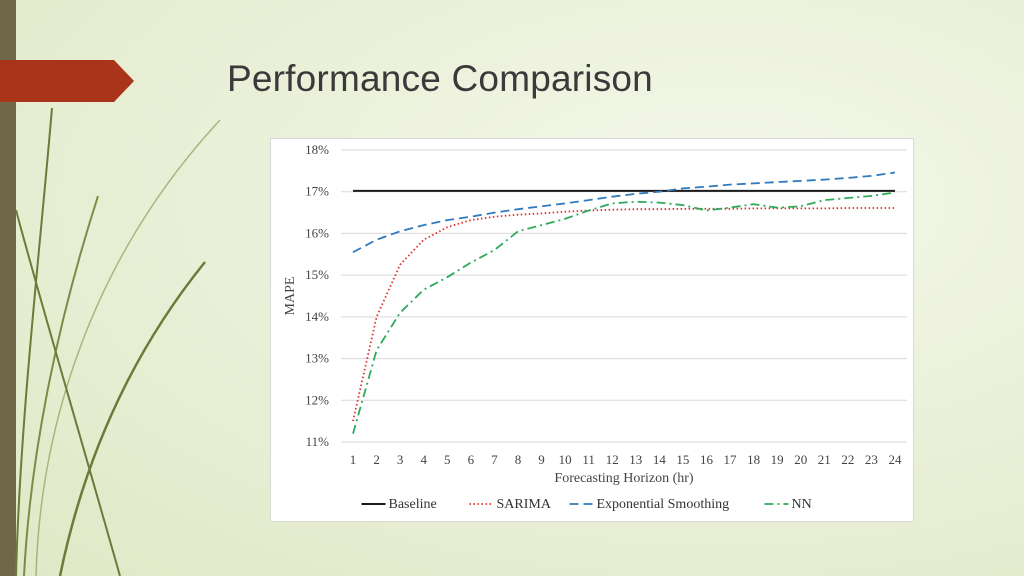 This screenshot has width=1024, height=576. What do you see at coordinates (565, 459) in the screenshot?
I see `x-tick-label: 10` at bounding box center [565, 459].